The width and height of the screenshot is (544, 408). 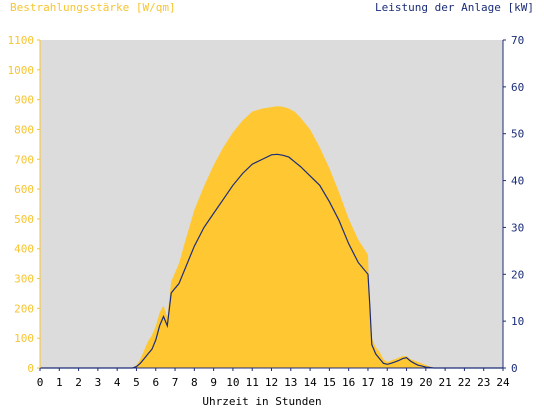 What do you see at coordinates (517, 87) in the screenshot?
I see `right-tick-label: 60` at bounding box center [517, 87].